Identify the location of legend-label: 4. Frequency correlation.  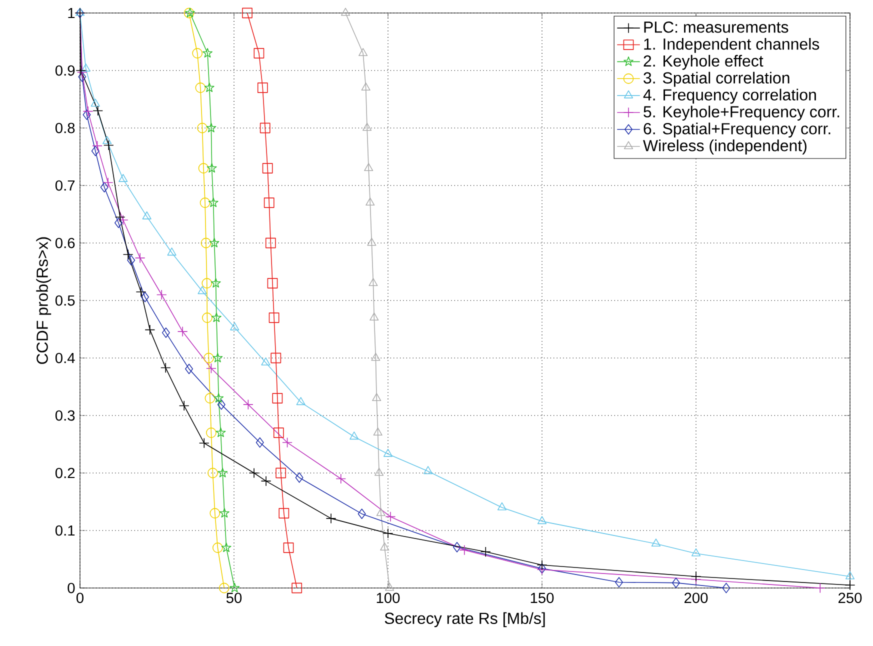
(729, 96).